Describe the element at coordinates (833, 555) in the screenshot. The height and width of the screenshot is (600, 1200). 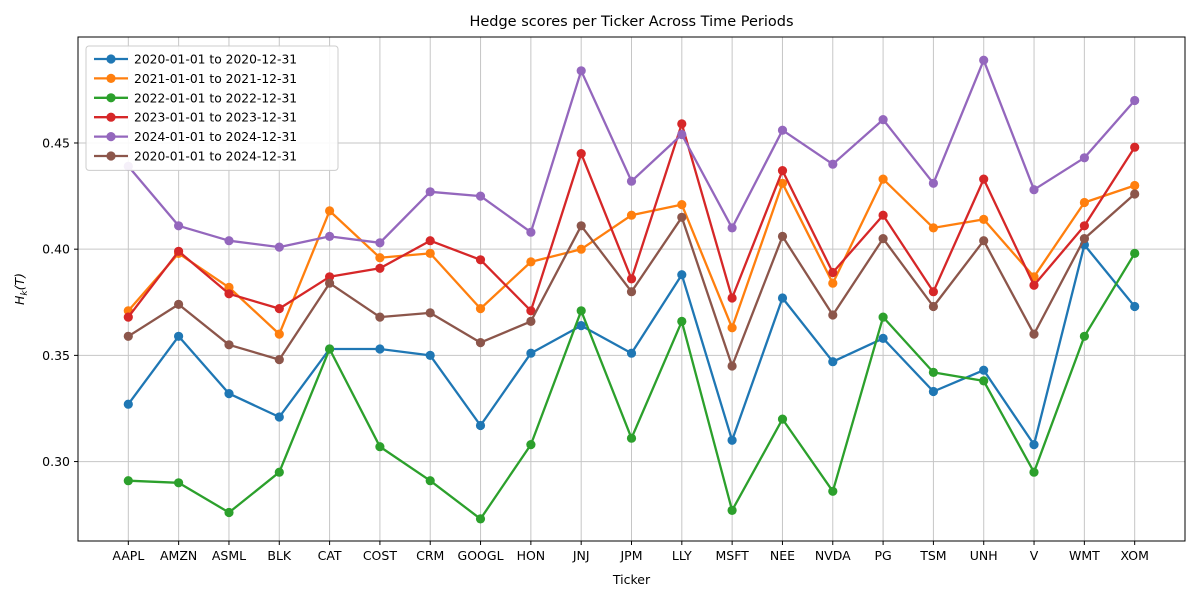
I see `x-tick-label: NVDA` at that location.